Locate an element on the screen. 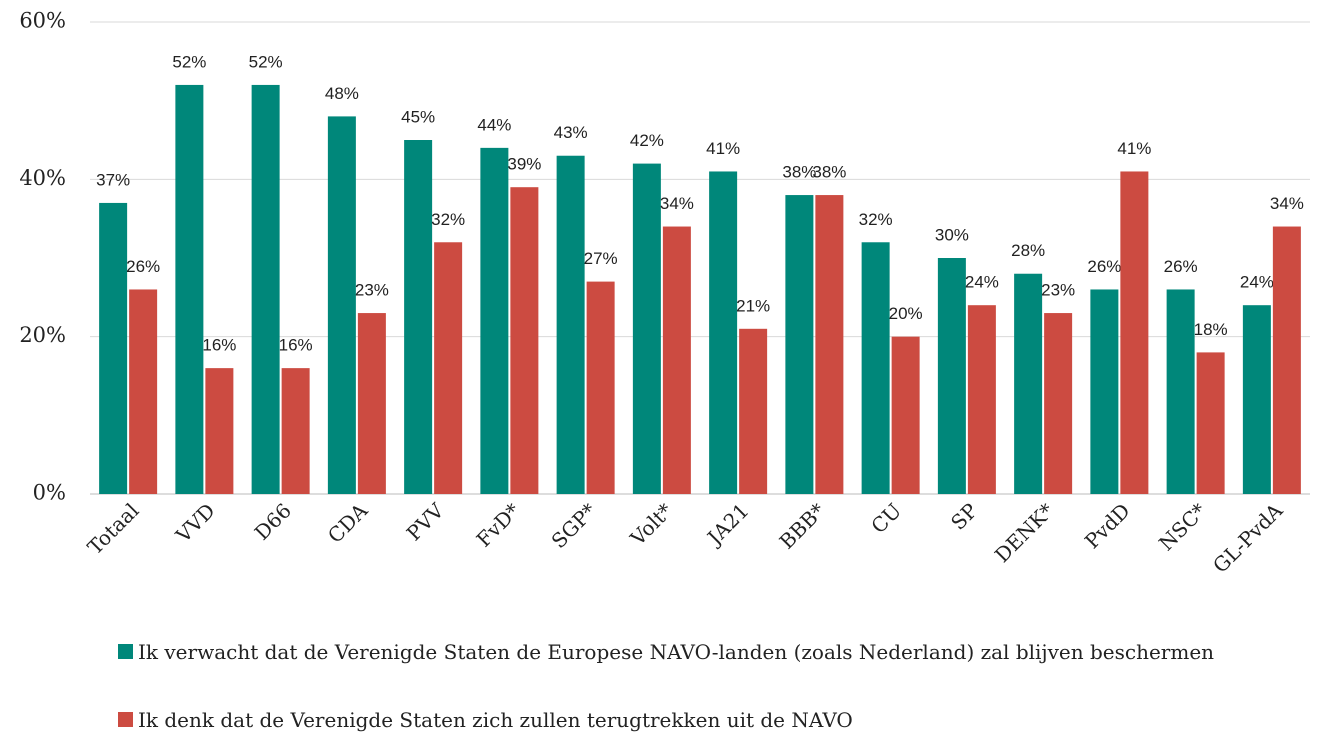  value-label: 20% is located at coordinates (906, 313).